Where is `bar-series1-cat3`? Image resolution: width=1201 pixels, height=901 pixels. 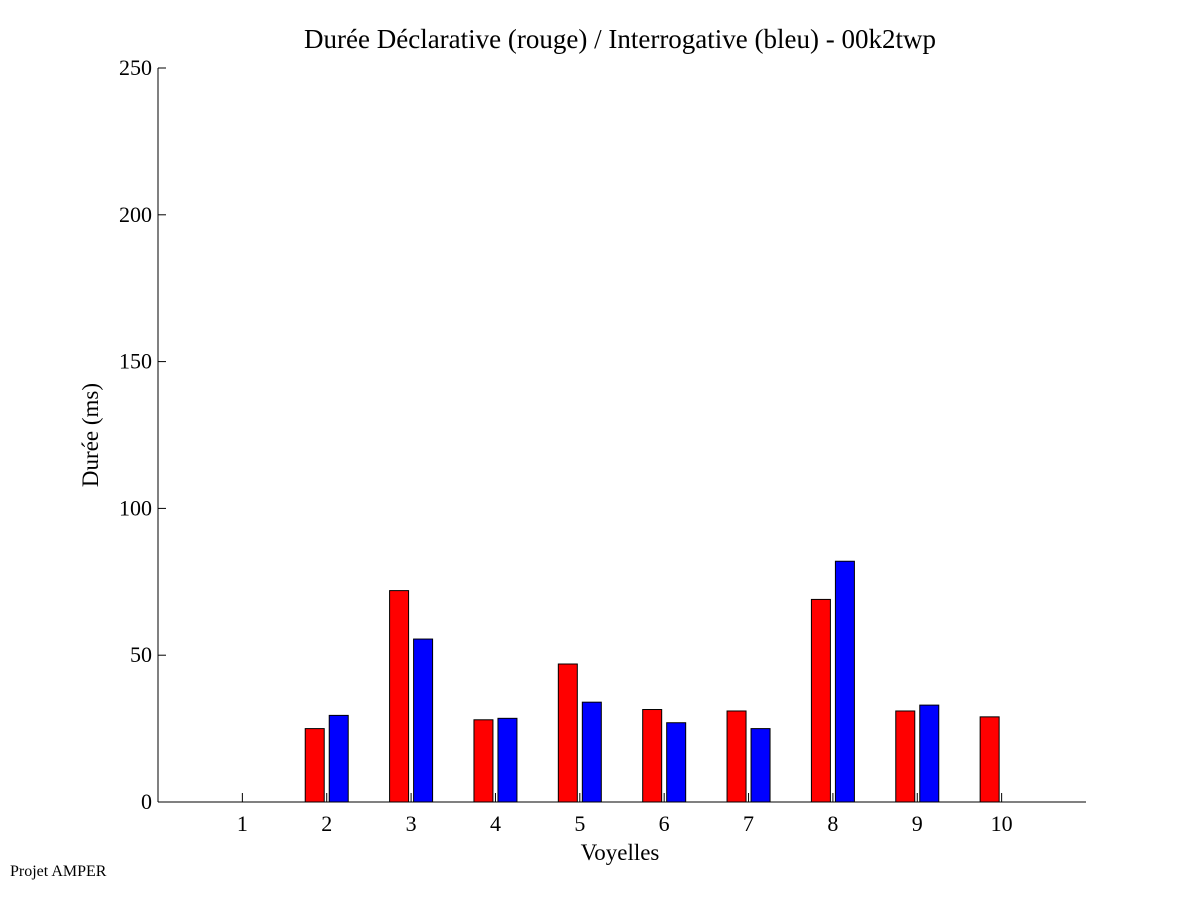 bar-series1-cat3 is located at coordinates (399, 696).